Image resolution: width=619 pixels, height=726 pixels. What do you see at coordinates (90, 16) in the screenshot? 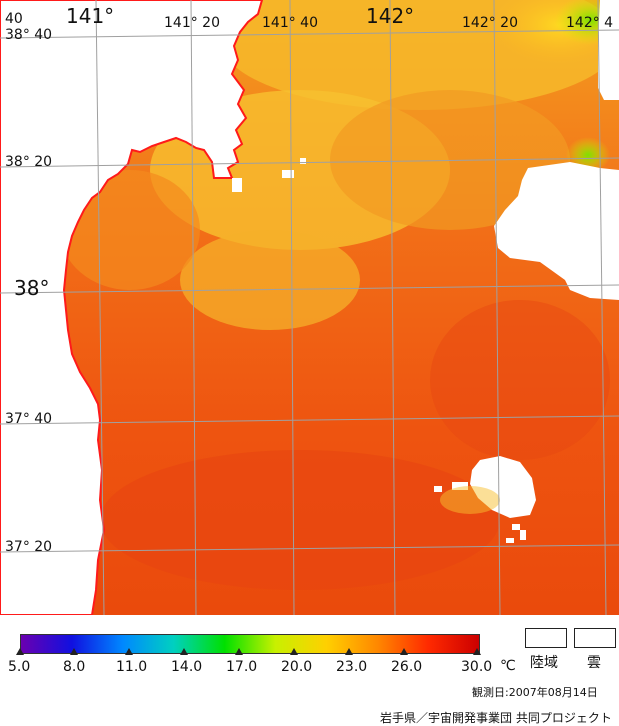
I see `longitude-label: 141°` at bounding box center [90, 16].